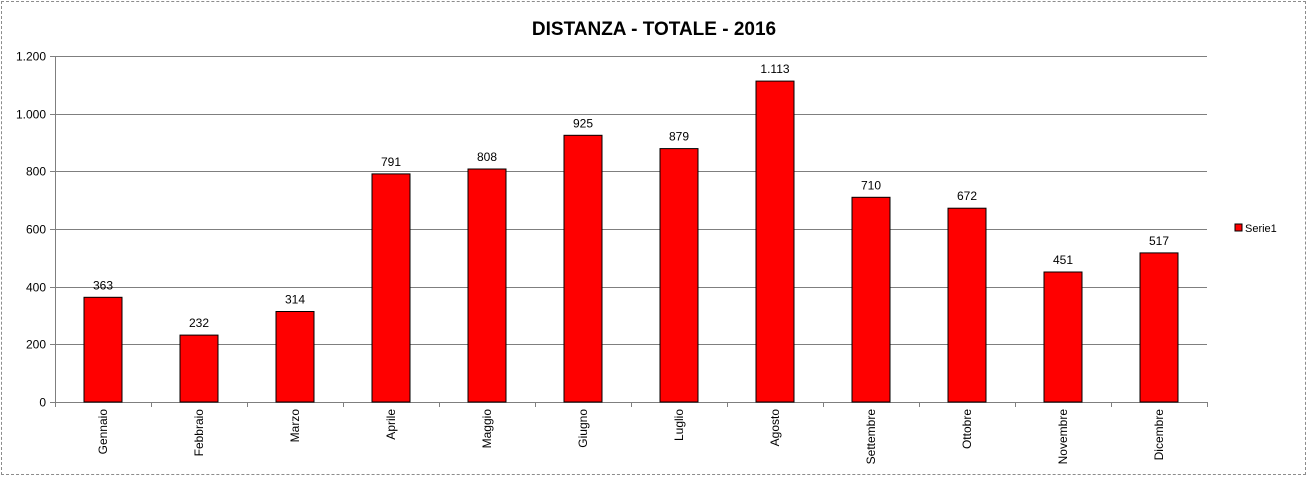 The width and height of the screenshot is (1309, 478). Describe the element at coordinates (36, 345) in the screenshot. I see `y-tick-label: 200` at that location.